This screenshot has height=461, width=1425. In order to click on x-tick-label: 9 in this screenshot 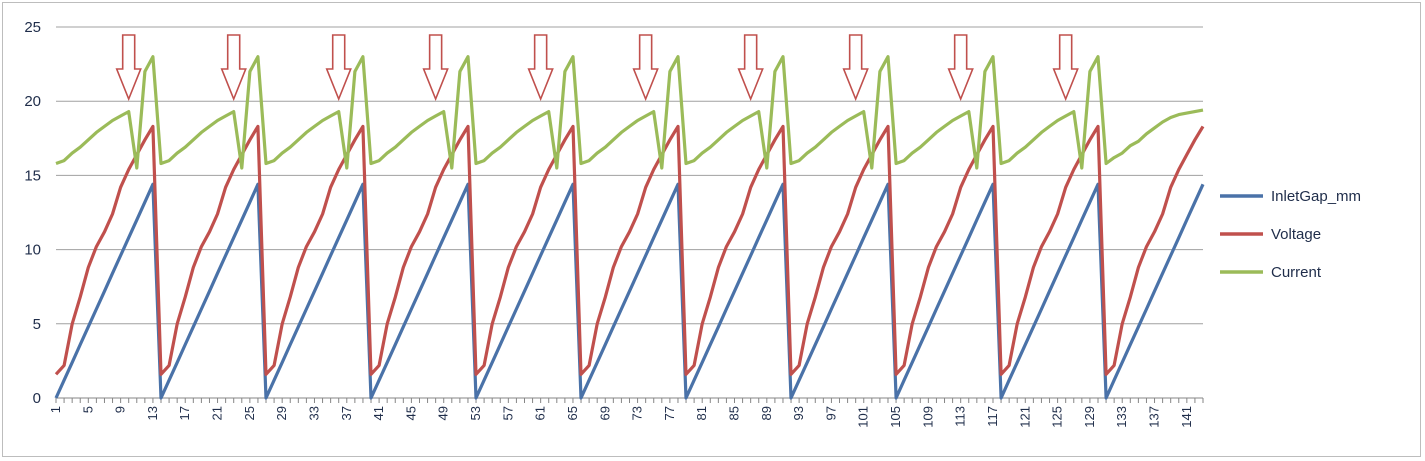, I will do `click(120, 409)`.